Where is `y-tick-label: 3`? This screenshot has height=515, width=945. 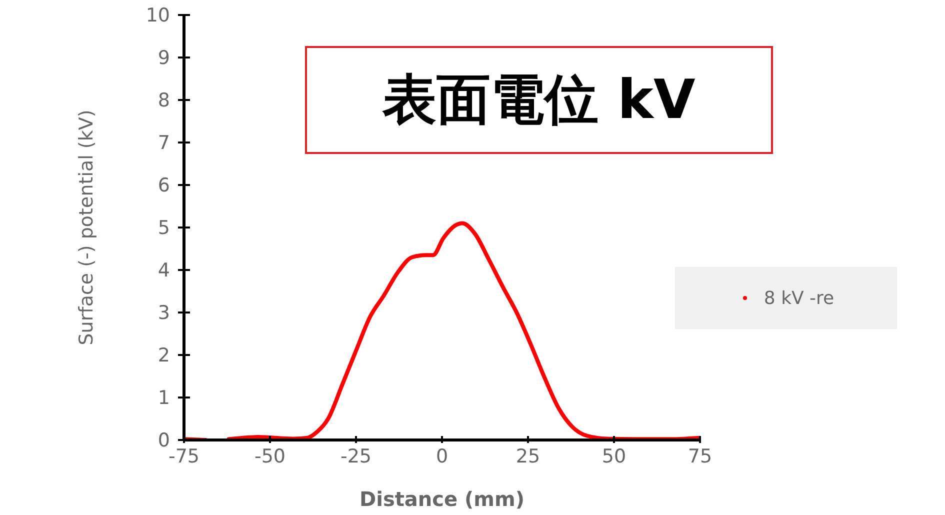
y-tick-label: 3 is located at coordinates (164, 313).